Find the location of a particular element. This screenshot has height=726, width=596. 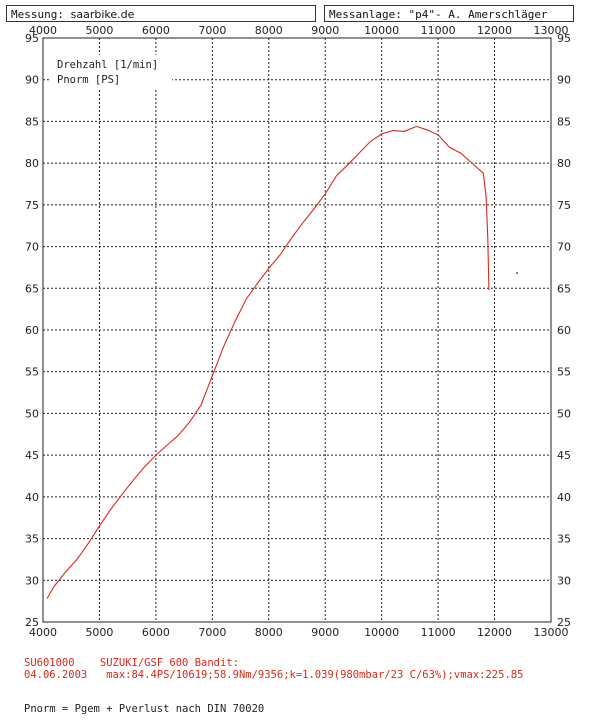

x-tick-label-top: 5000 is located at coordinates (99, 30).